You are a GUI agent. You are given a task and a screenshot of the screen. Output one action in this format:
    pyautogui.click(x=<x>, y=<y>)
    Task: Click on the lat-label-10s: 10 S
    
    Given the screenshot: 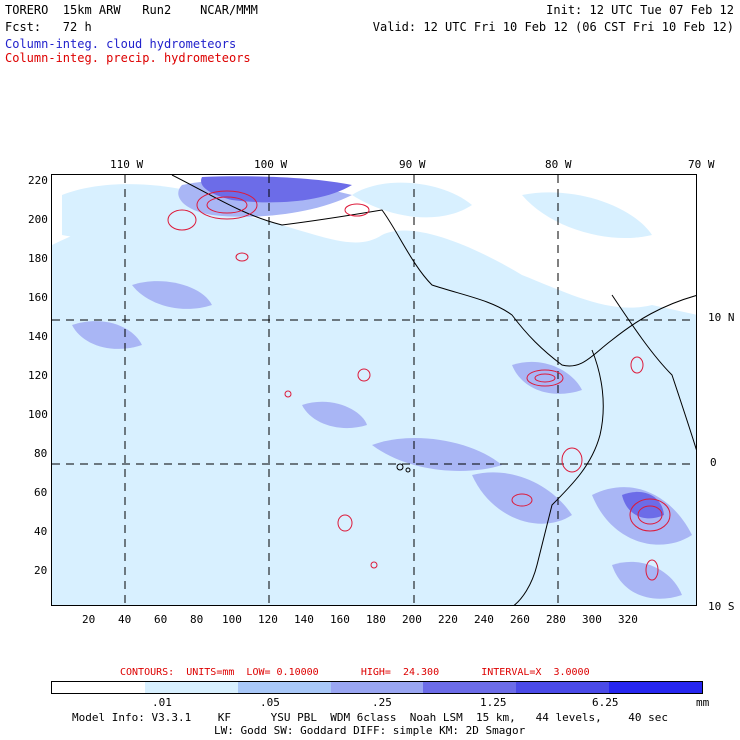 What is the action you would take?
    pyautogui.click(x=721, y=606)
    